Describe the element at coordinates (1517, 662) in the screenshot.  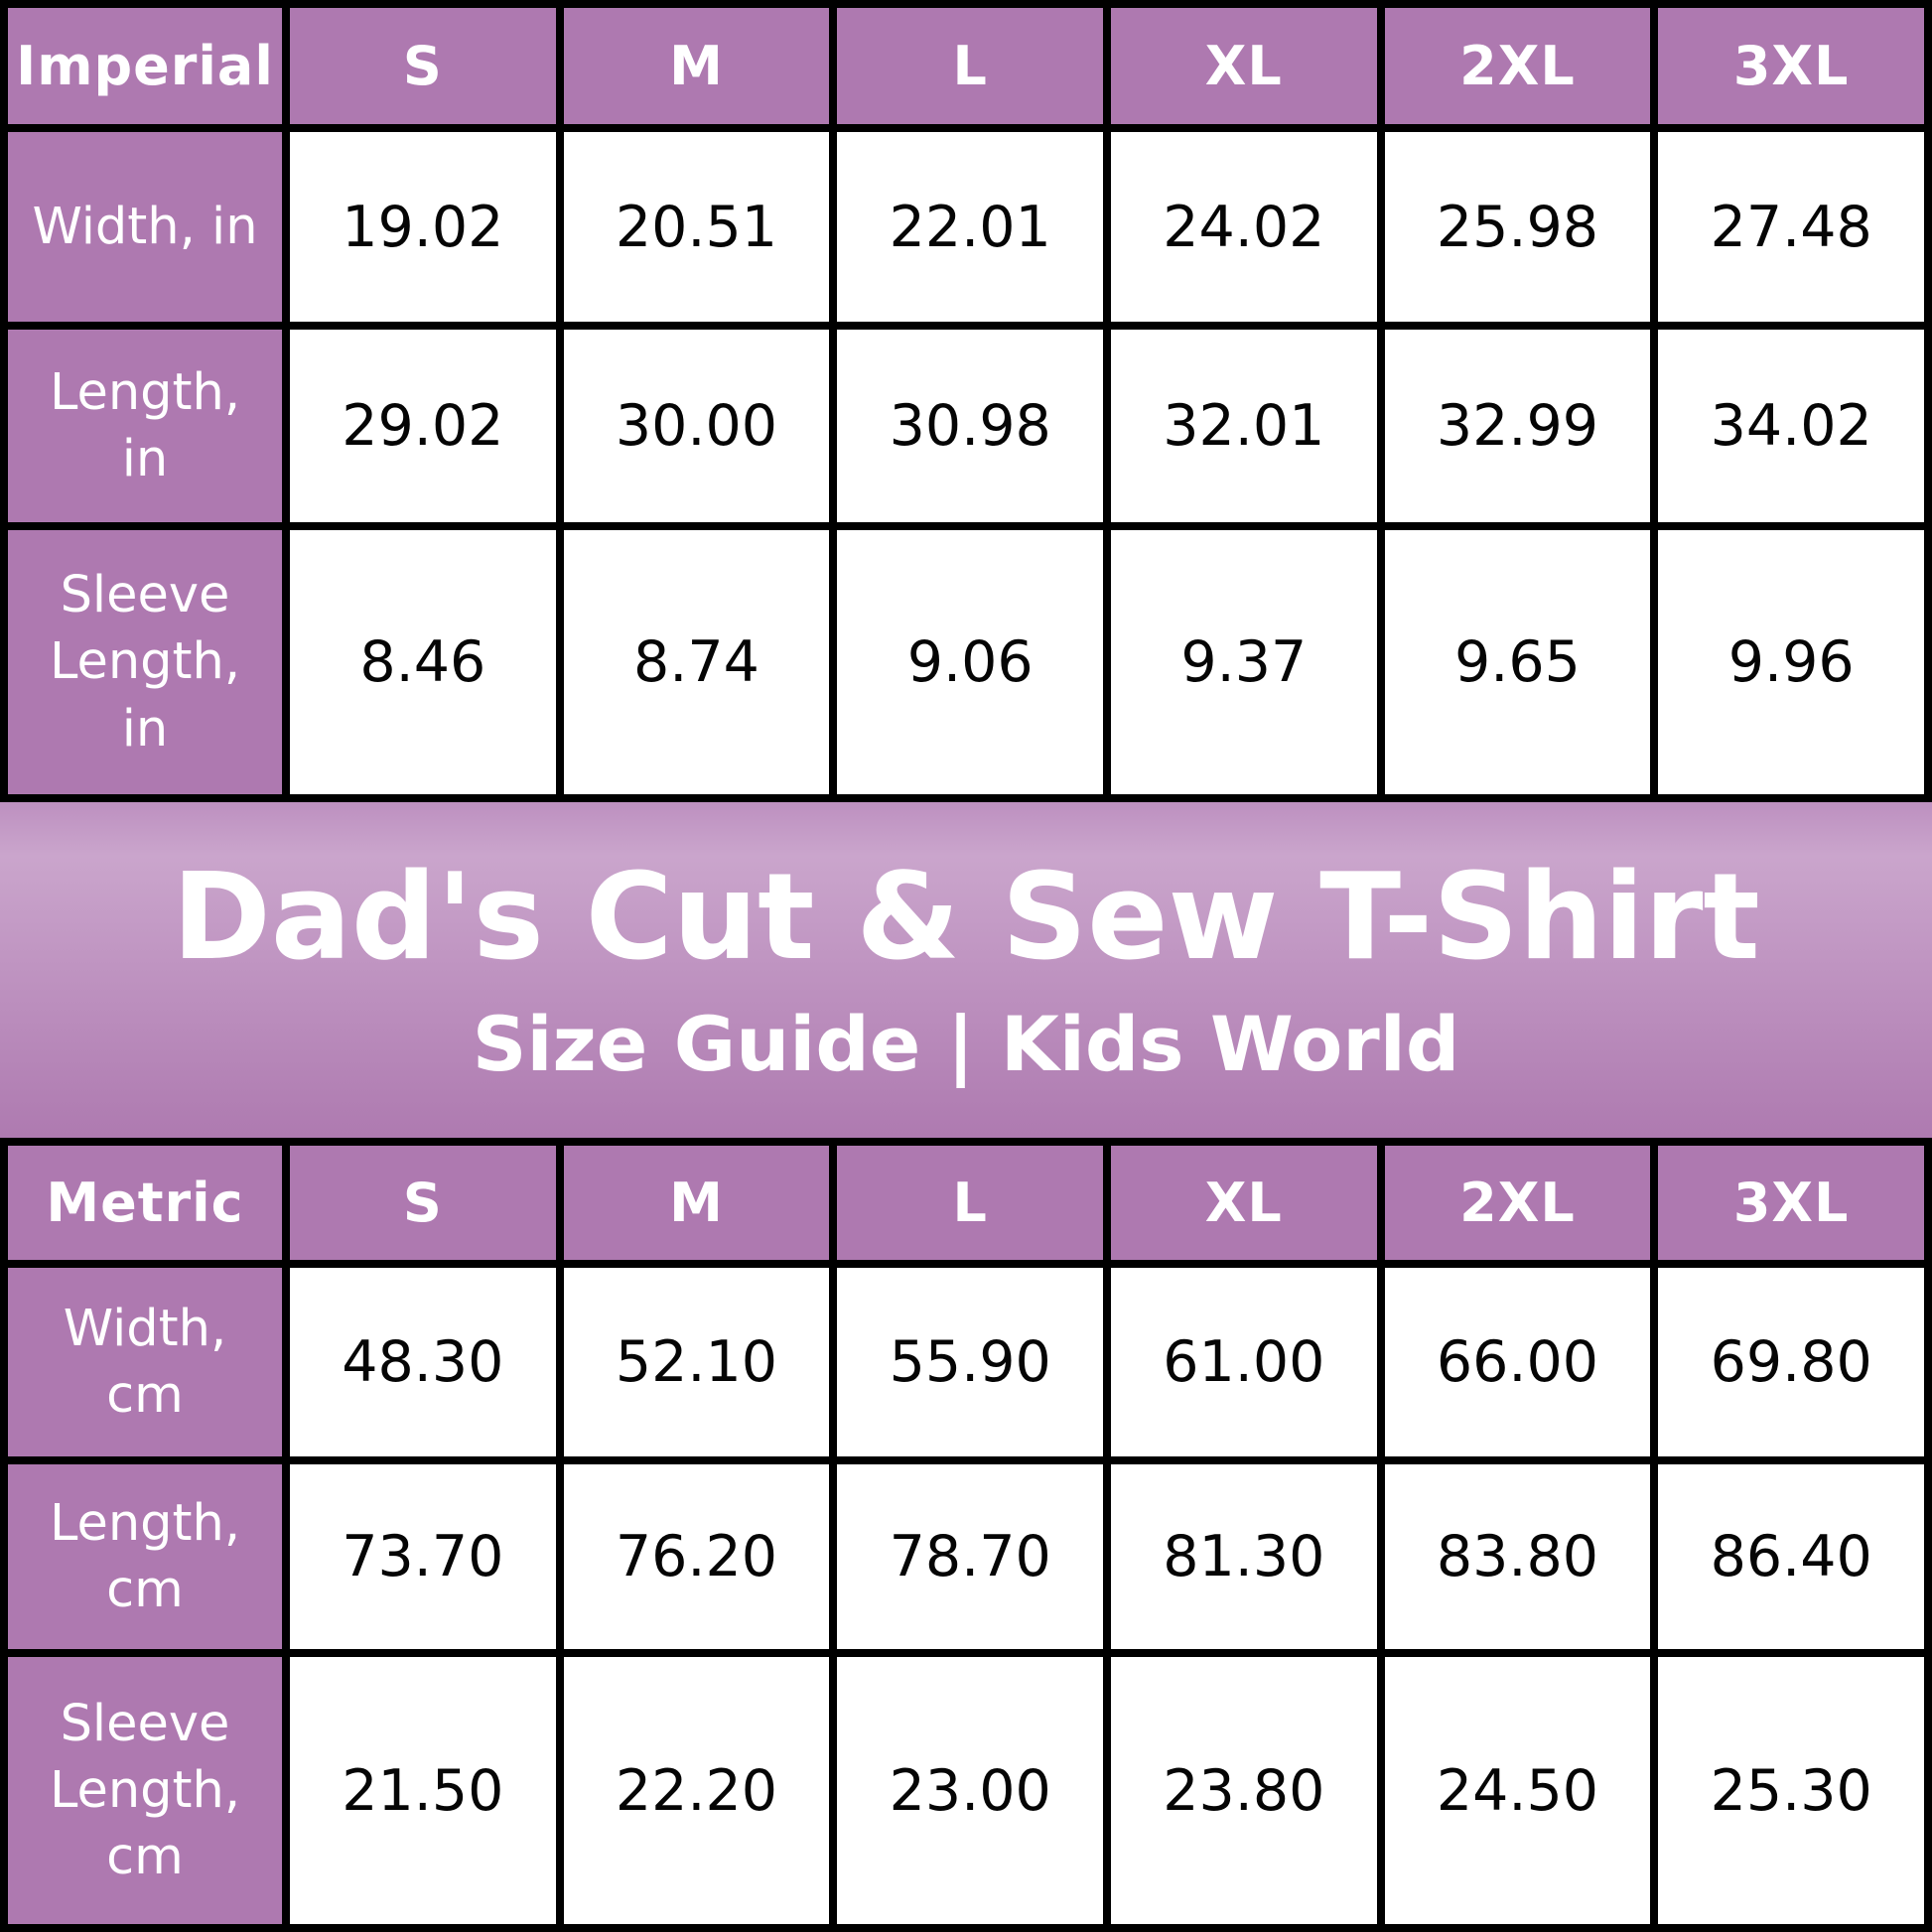
I see `value-cell: 9.65` at that location.